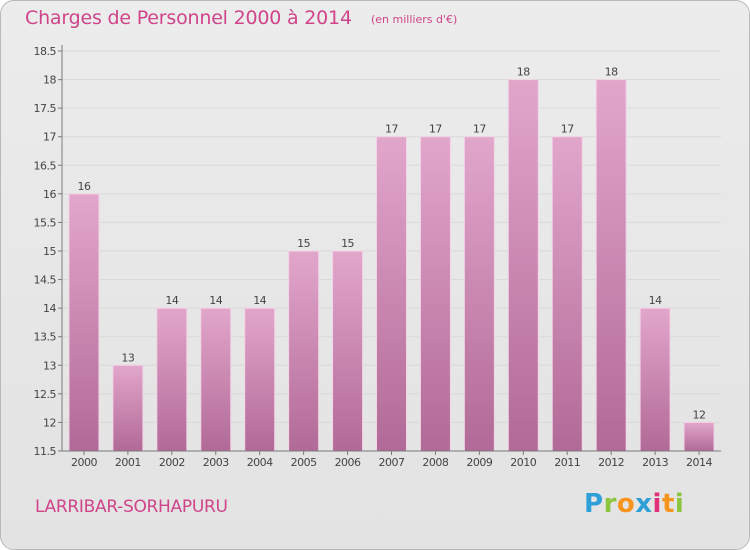  Describe the element at coordinates (49, 365) in the screenshot. I see `y-tick-label: 13` at that location.